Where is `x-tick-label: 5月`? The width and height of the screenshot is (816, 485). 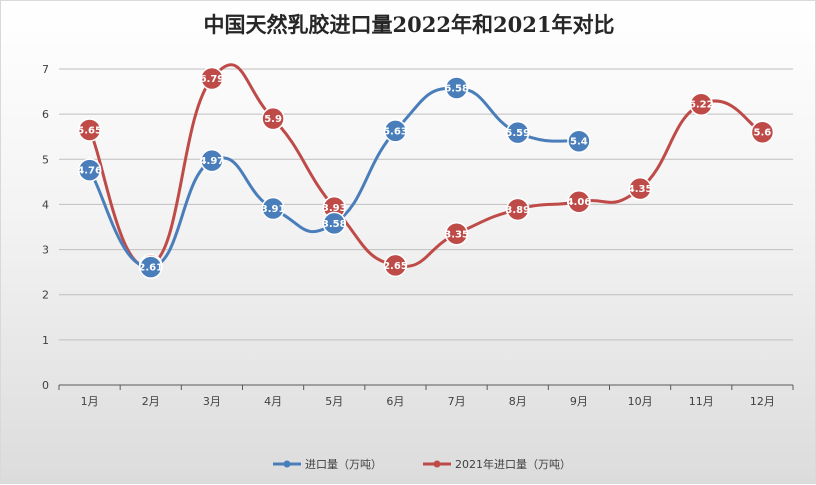 x-tick-label: 5月 is located at coordinates (334, 401).